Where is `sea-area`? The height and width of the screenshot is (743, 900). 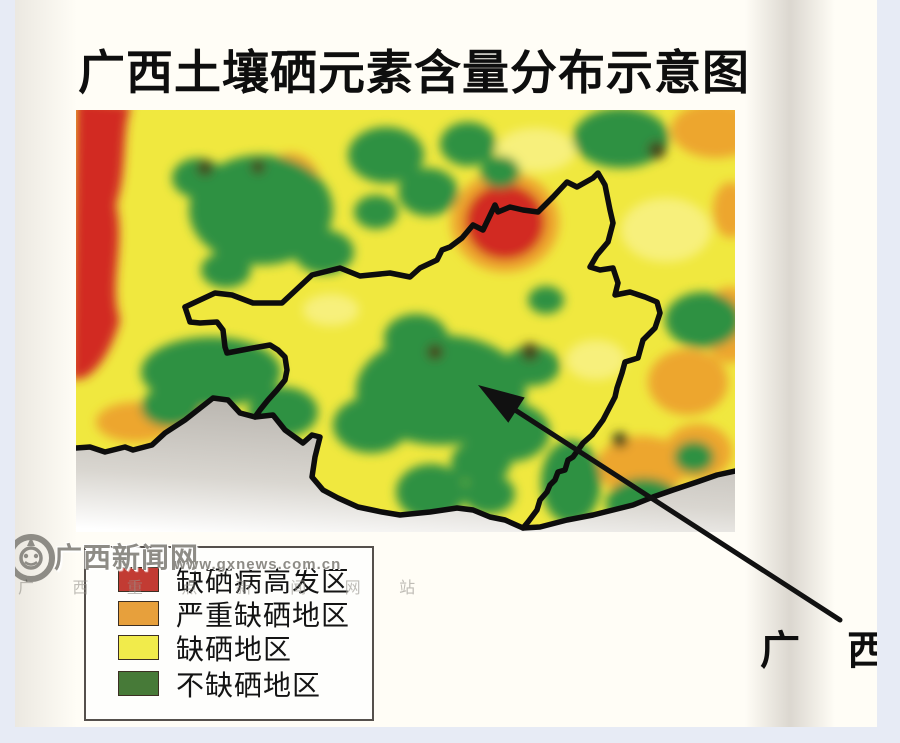 sea-area is located at coordinates (405, 465).